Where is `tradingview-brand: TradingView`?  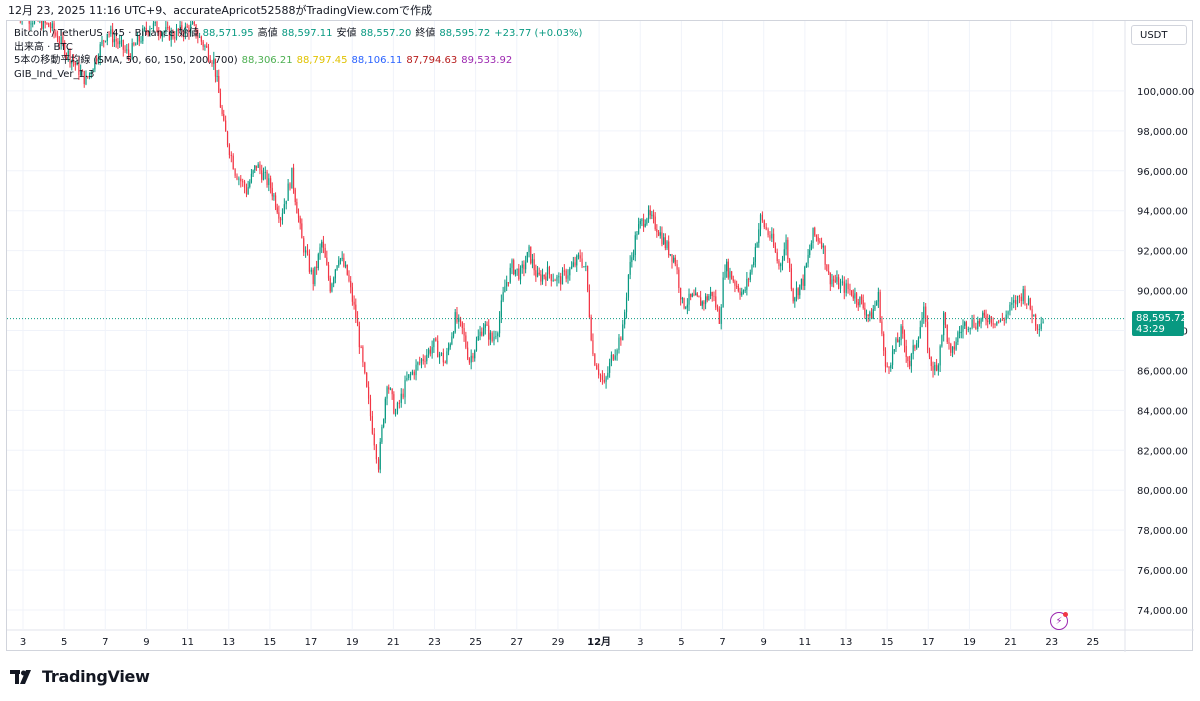
tradingview-brand: TradingView is located at coordinates (80, 676).